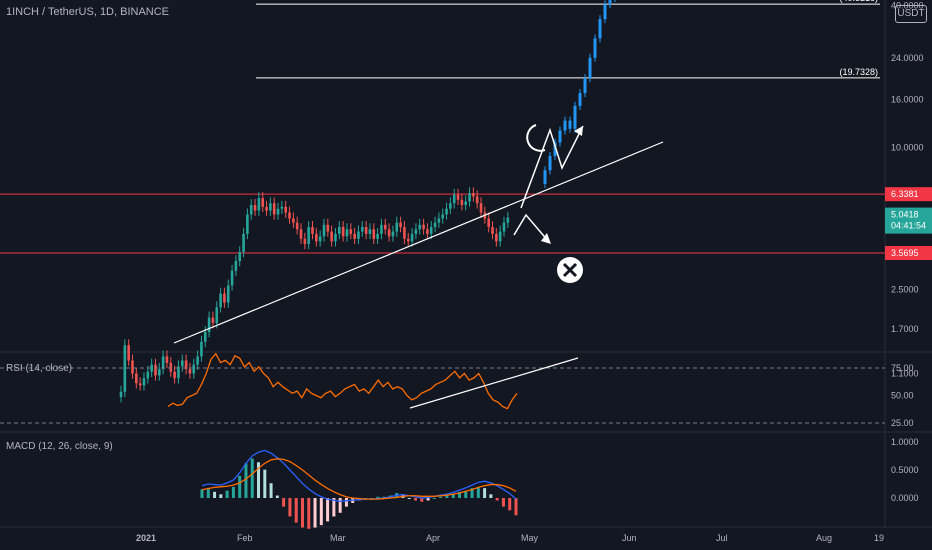  I want to click on target-level-label: (40.5216), so click(858, 1).